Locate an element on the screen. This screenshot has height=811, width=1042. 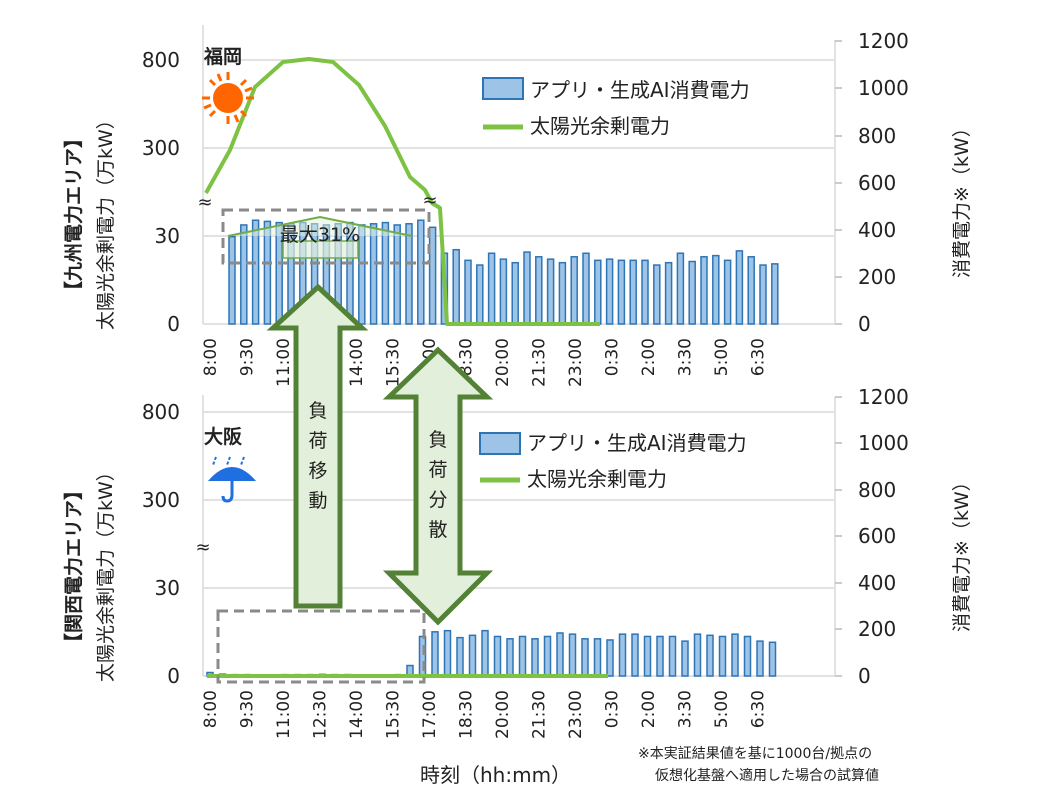
city-label-osaka: 大阪 is located at coordinates (223, 436).